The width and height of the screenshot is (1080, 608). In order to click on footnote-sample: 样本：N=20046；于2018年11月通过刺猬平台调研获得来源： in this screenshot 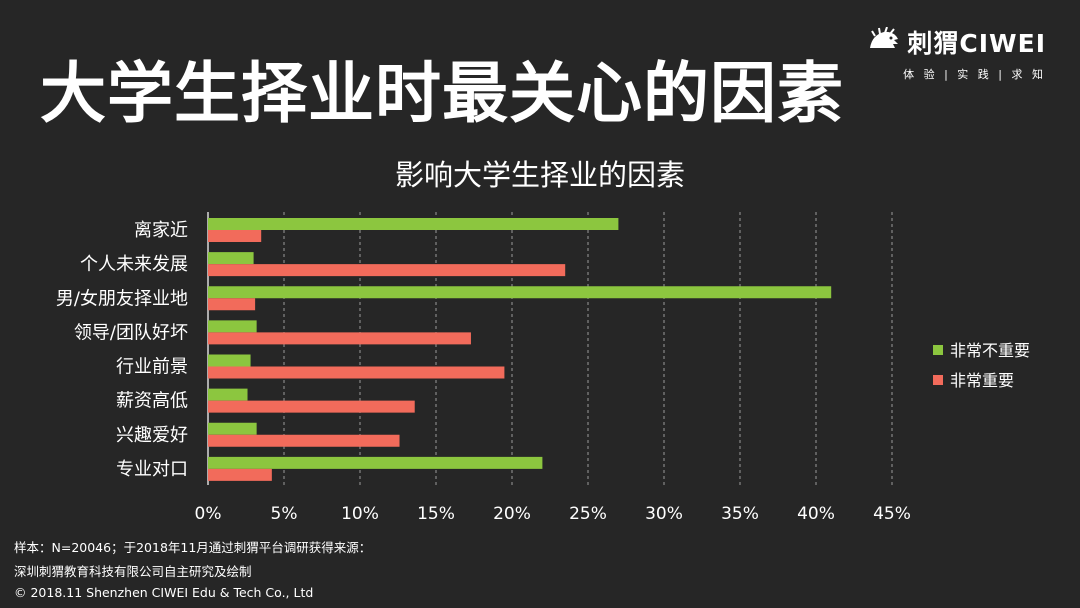, I will do `click(193, 547)`.